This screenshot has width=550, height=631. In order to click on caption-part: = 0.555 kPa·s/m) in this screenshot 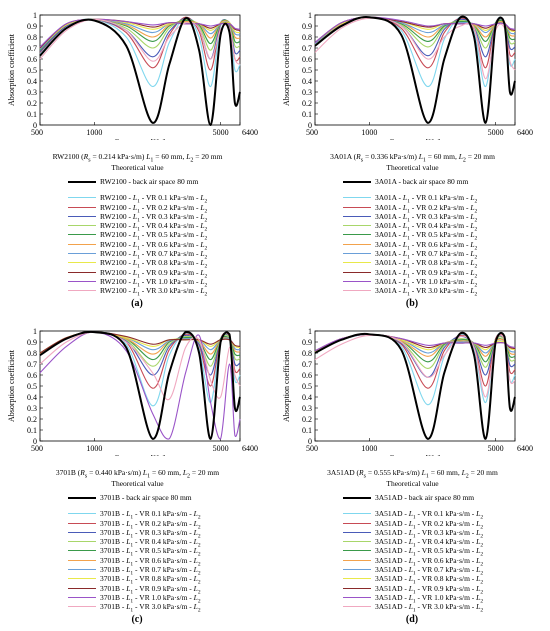, I will do `click(392, 472)`.